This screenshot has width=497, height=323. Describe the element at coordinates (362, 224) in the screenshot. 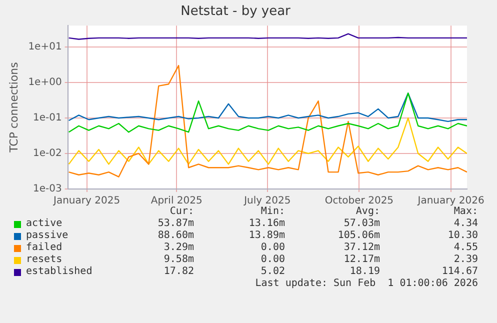

I see `text: 57.03m` at that location.